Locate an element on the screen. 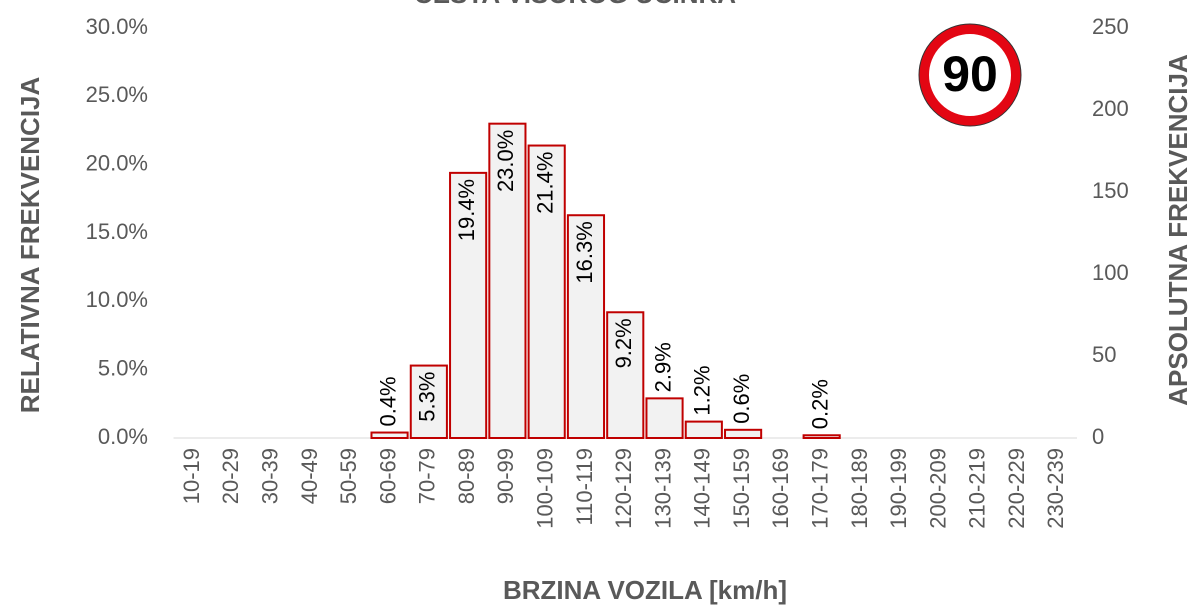 This screenshot has width=1195, height=610. y2-tick-label: 150 is located at coordinates (1110, 190).